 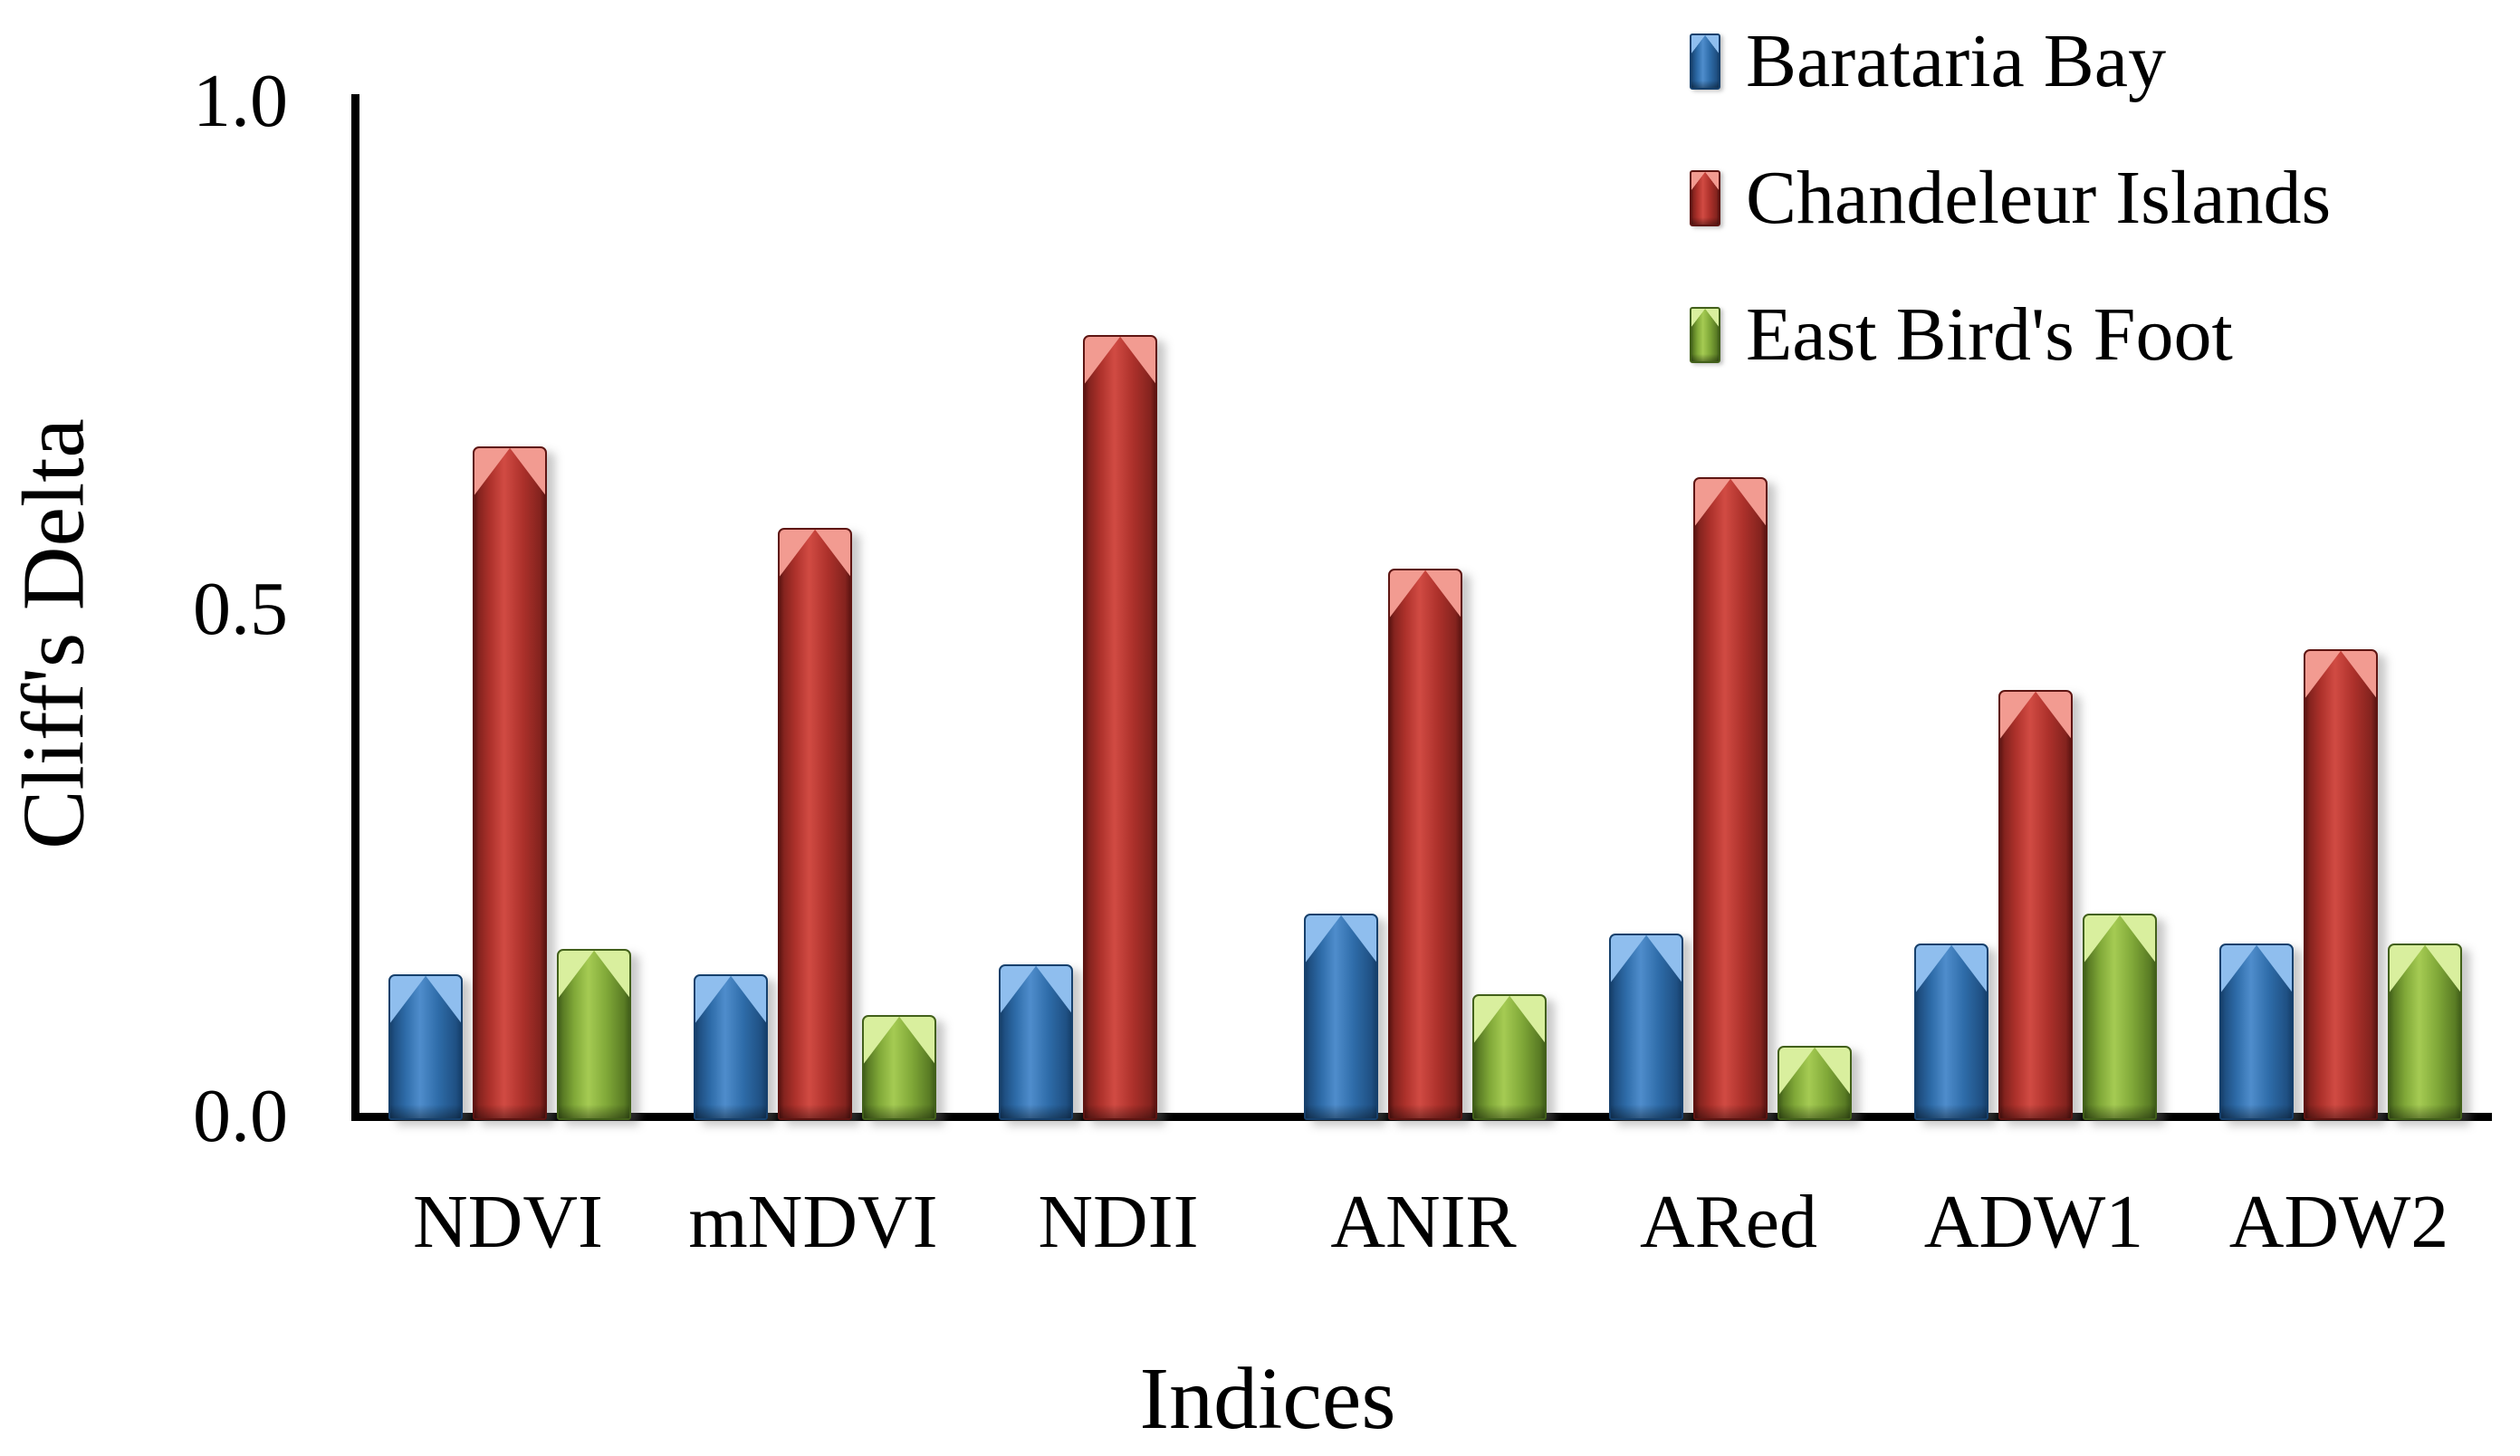 What do you see at coordinates (1705, 198) in the screenshot?
I see `legend-swatch-chandeleur-islands` at bounding box center [1705, 198].